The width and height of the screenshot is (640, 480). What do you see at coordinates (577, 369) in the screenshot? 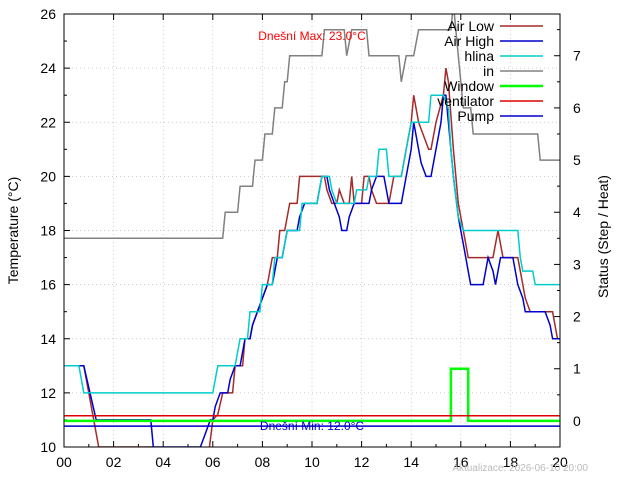
I see `y2-tick-label: 1` at bounding box center [577, 369].